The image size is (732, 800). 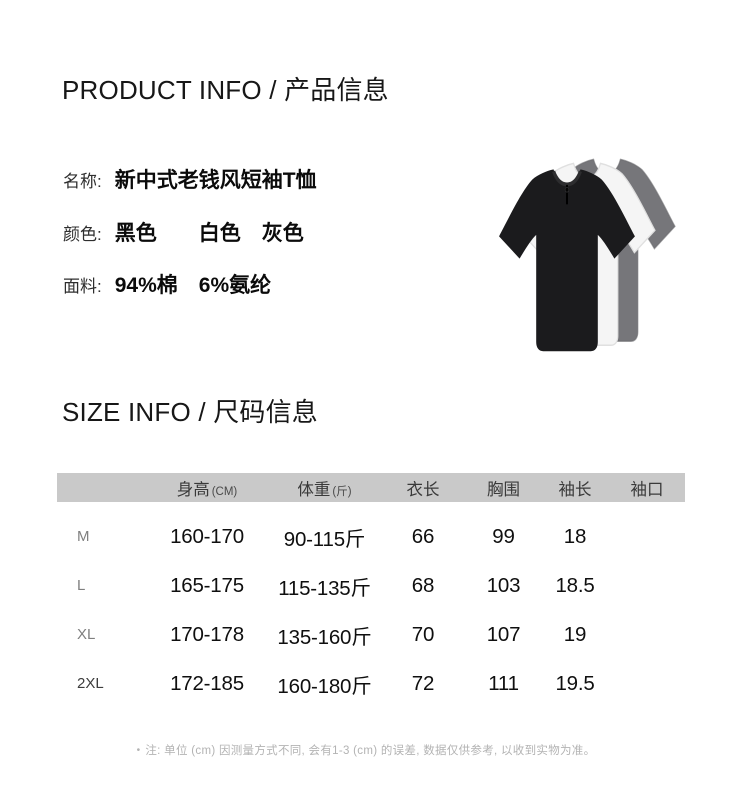 I want to click on cell-height: 170-178, so click(x=207, y=634).